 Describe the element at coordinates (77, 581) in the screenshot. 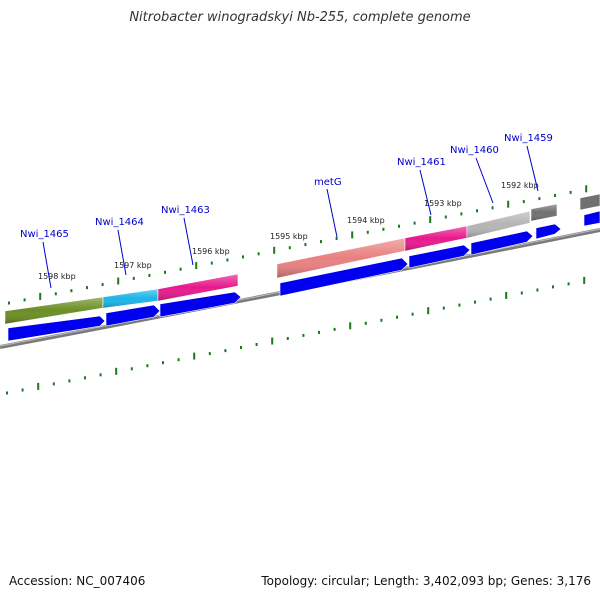

I see `accession-text: Accession: NC_007406` at that location.